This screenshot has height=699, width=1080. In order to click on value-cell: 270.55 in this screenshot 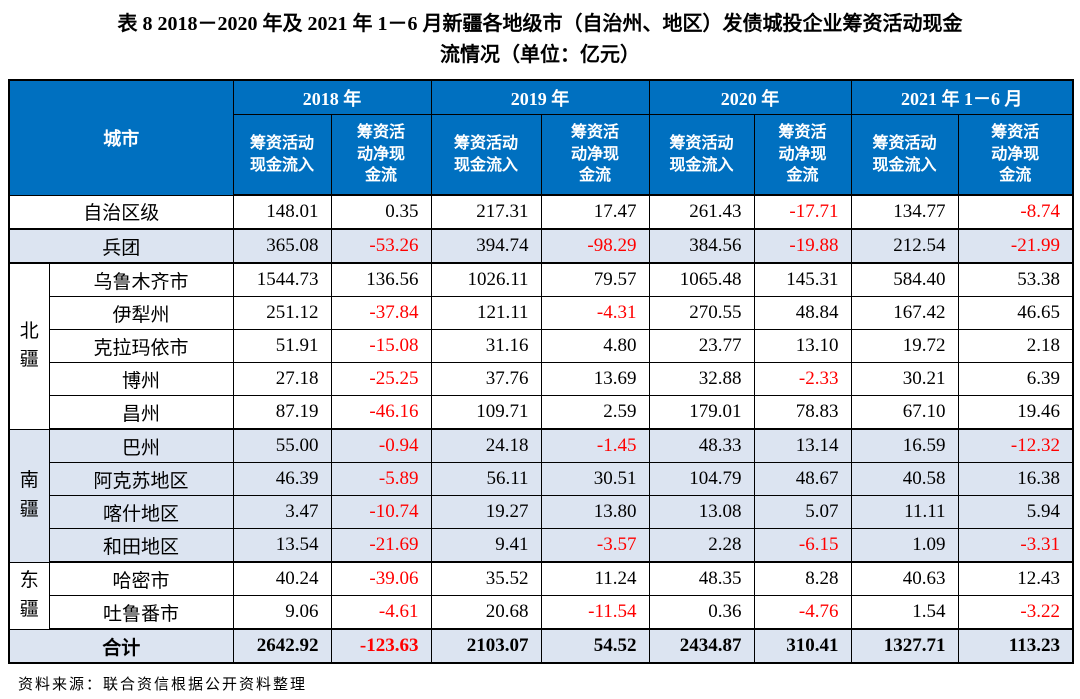, I will do `click(701, 313)`.